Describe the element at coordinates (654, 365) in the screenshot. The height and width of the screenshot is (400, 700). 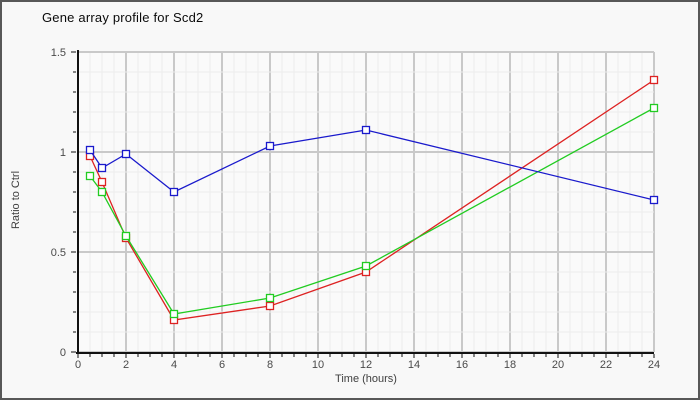
I see `x-tick-label: 24` at that location.